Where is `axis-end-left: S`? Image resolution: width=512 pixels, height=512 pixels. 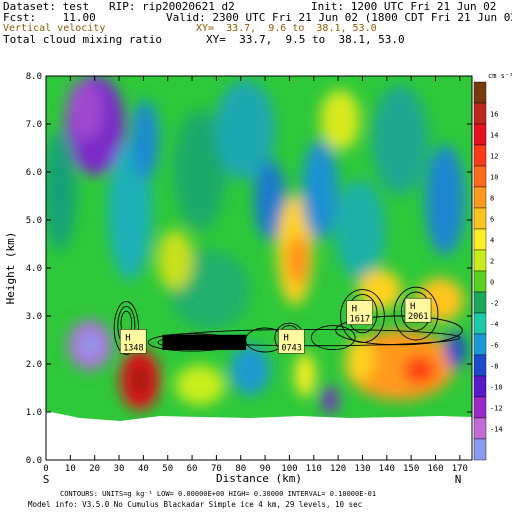 axis-end-left: S is located at coordinates (46, 479).